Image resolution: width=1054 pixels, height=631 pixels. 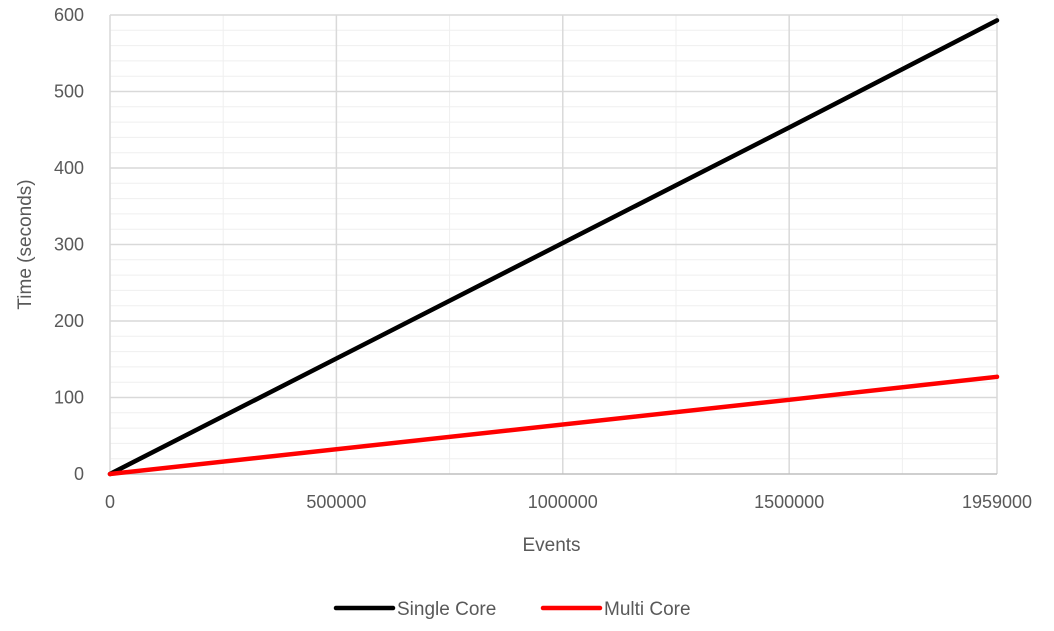 I want to click on y-tick-label: 100, so click(x=69, y=398).